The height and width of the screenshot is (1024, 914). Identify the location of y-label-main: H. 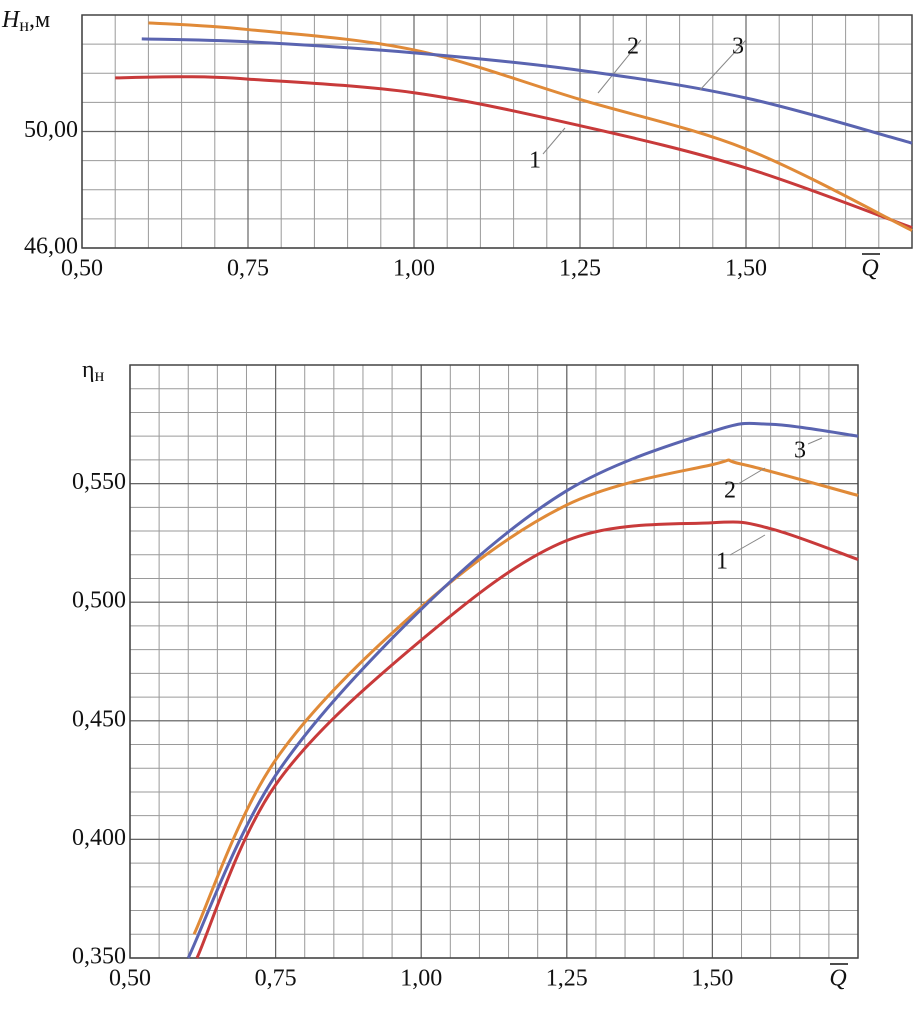
(11, 20).